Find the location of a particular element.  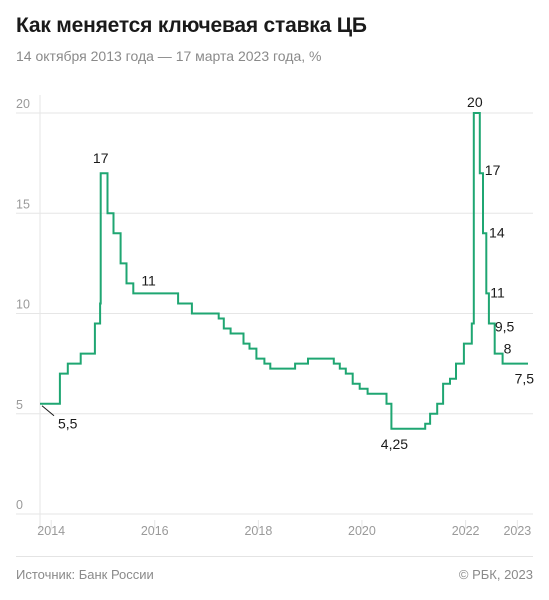

x-tick-label: 2014 is located at coordinates (51, 531).